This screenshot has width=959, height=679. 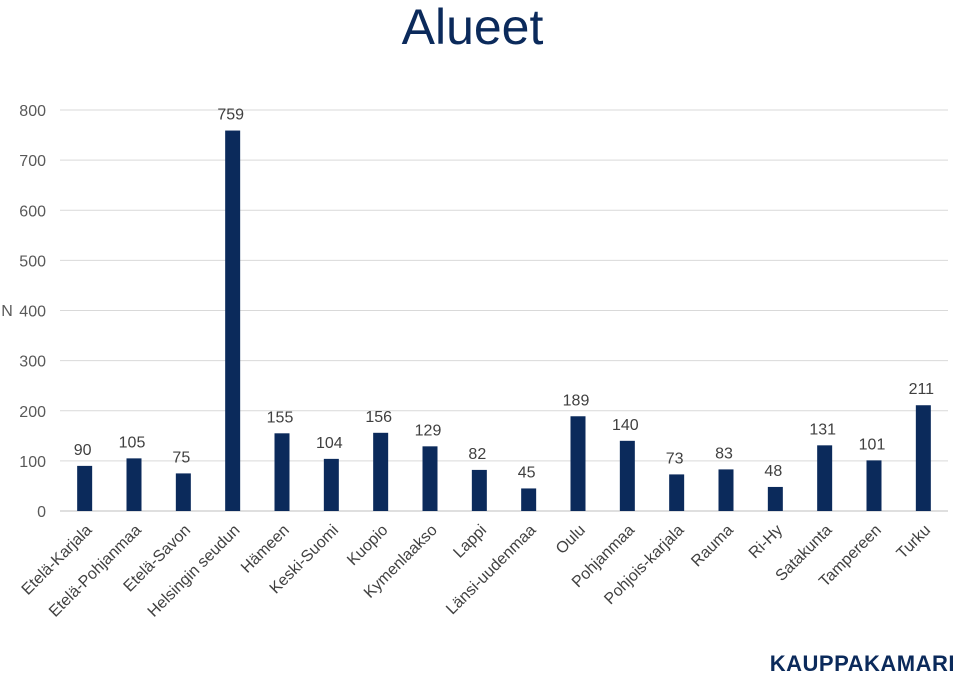 I want to click on data-label: 156, so click(x=378, y=417).